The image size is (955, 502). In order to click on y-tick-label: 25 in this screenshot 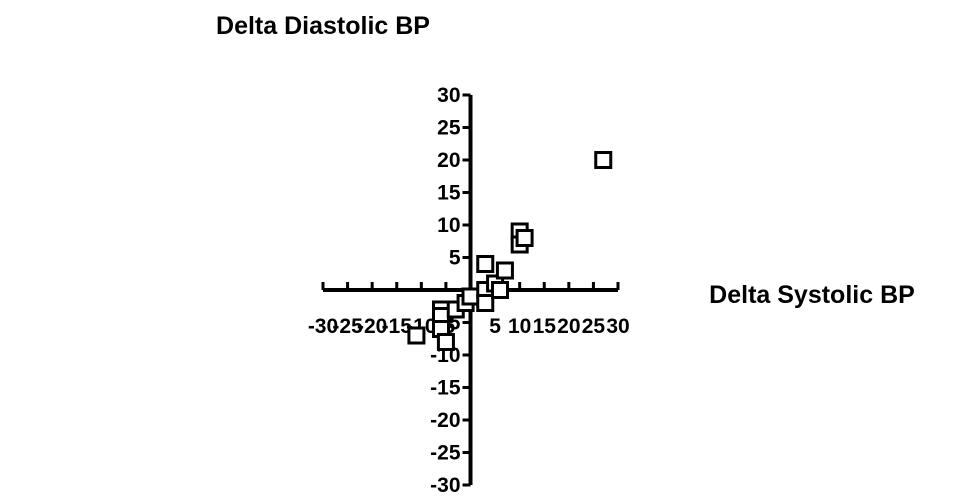, I will do `click(449, 128)`.